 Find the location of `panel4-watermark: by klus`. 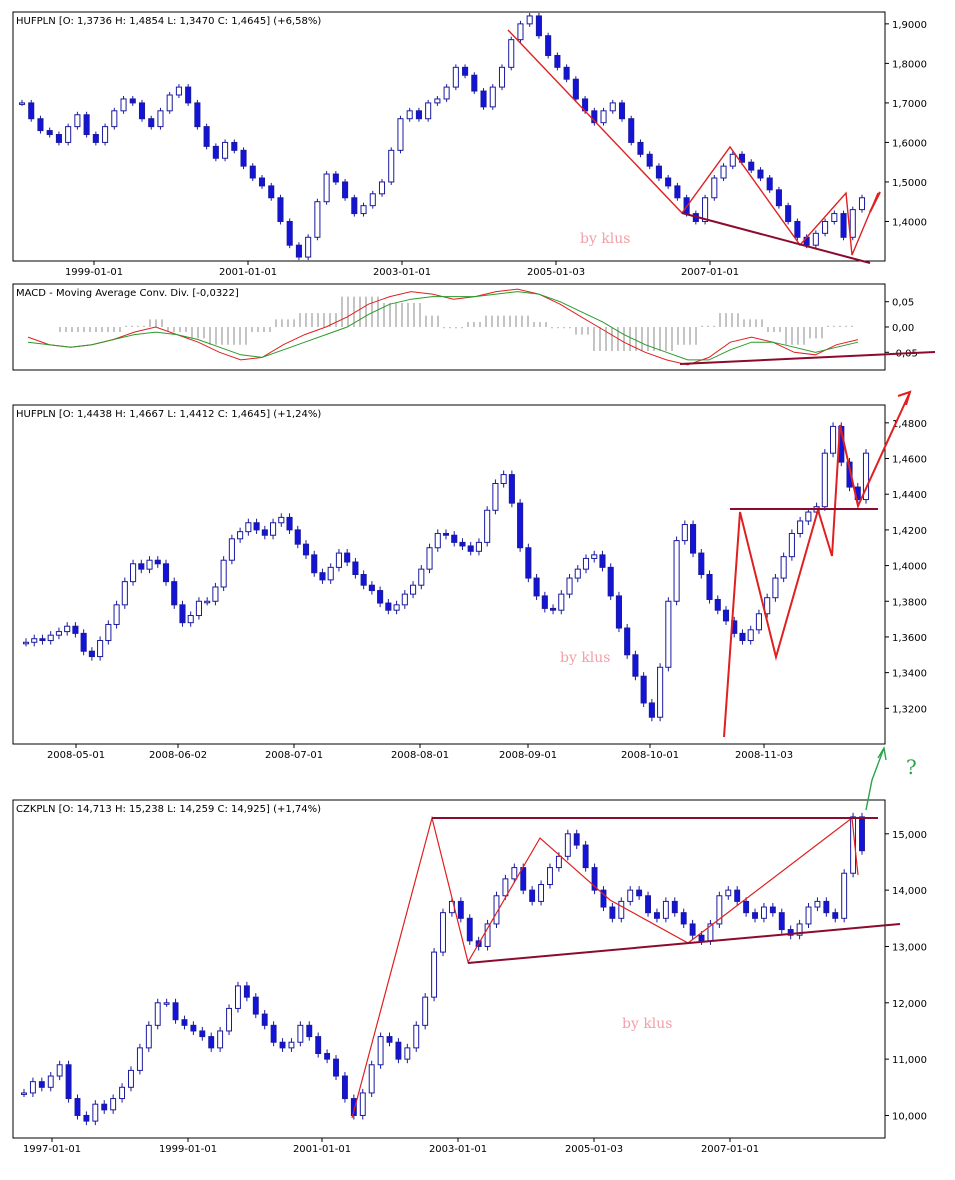

panel4-watermark: by klus is located at coordinates (647, 1024).